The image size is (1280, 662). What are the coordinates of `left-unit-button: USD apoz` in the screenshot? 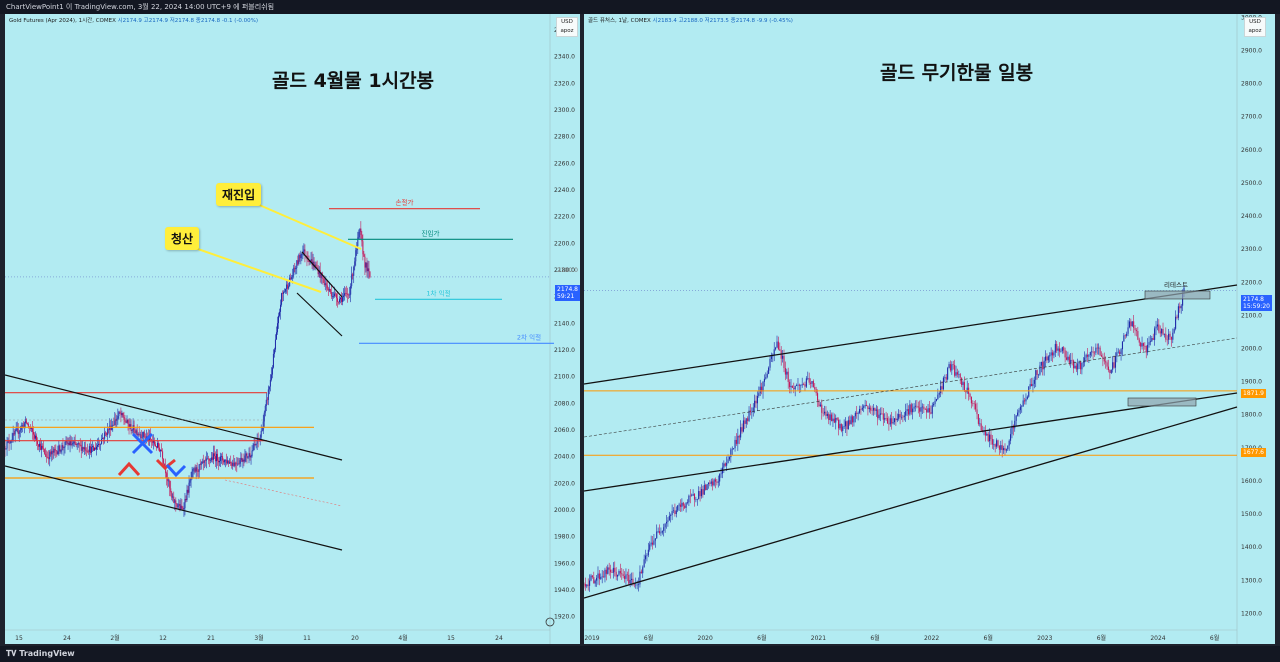 It's located at (567, 27).